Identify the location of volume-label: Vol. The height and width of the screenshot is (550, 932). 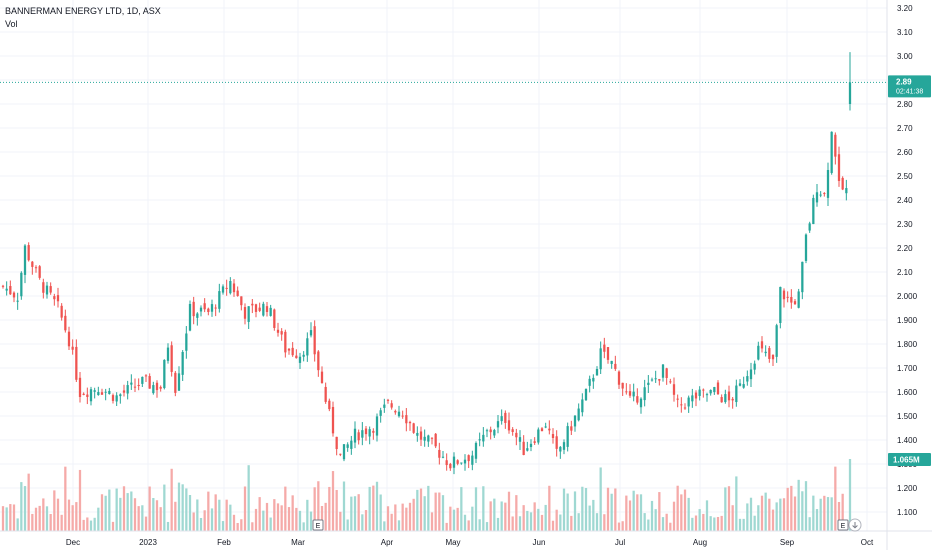
(11, 24).